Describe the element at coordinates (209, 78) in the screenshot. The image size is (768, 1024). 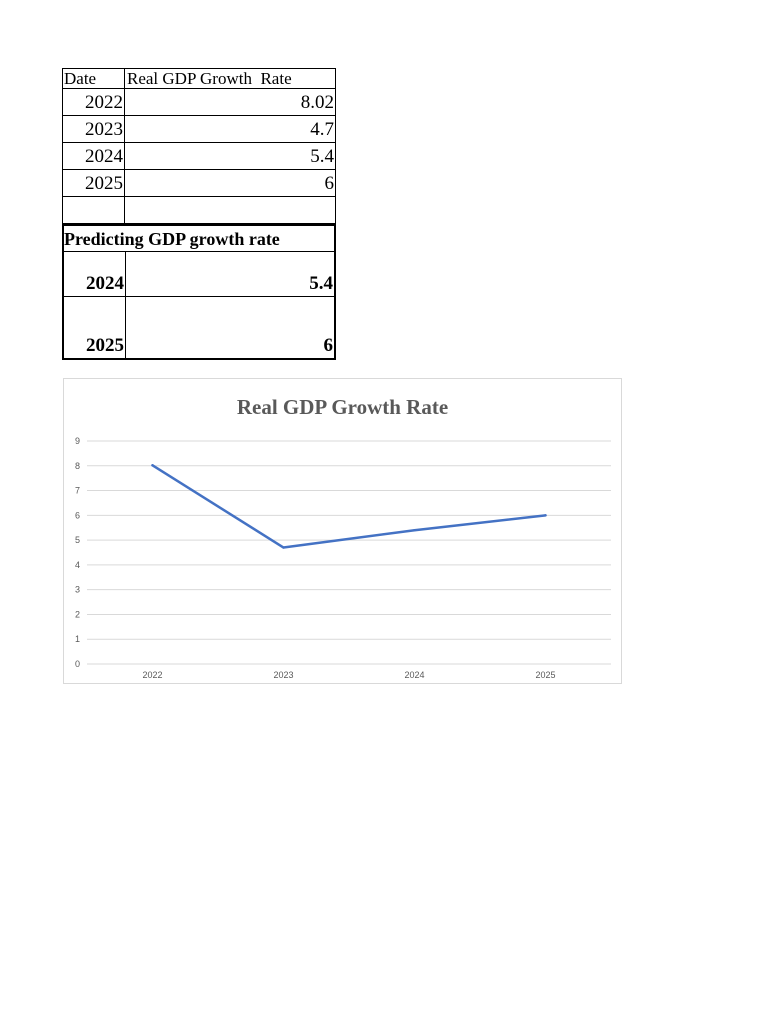
I see `header-growth-rate: Real GDP Growth Rate` at that location.